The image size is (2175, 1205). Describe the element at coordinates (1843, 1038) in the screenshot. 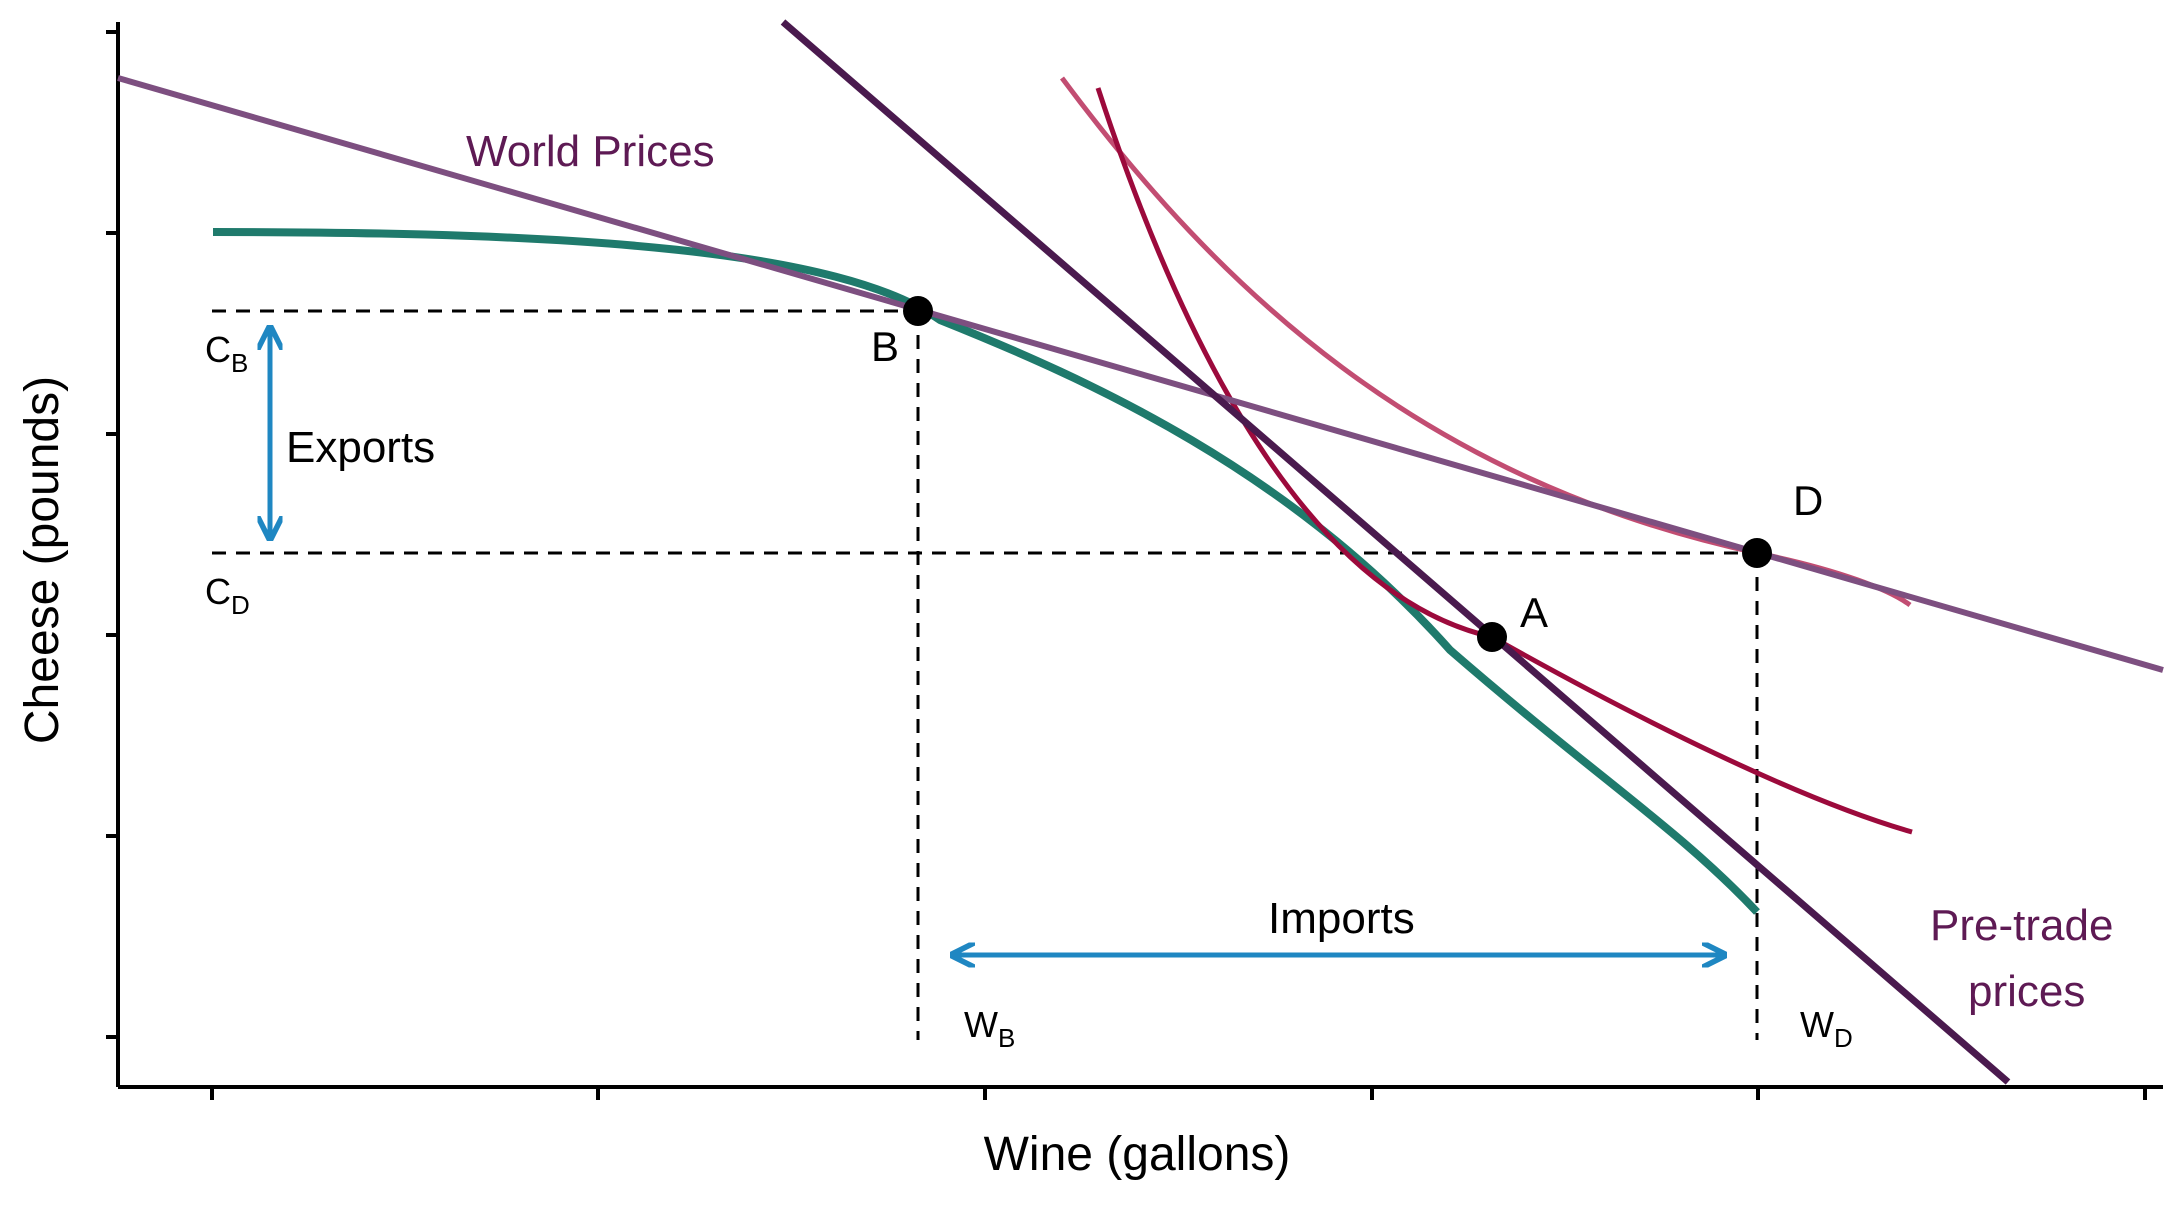

I see `wd-sub: D` at that location.